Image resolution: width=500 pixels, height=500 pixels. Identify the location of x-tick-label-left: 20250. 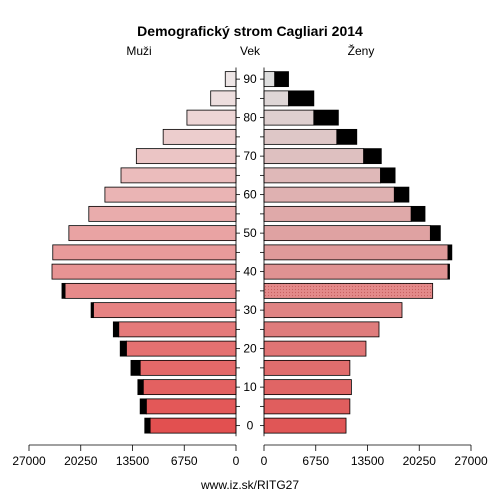
(81, 461).